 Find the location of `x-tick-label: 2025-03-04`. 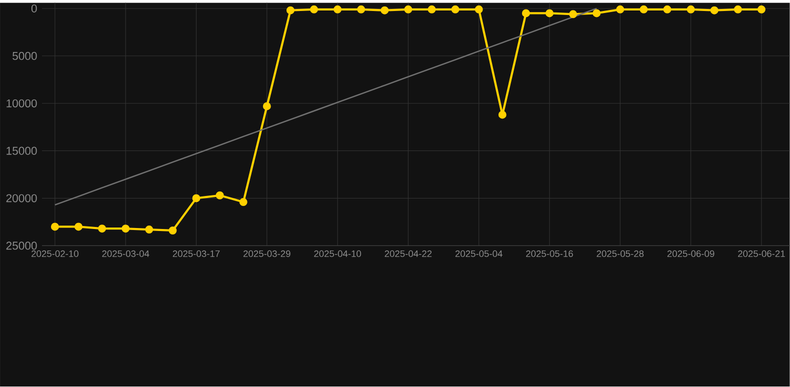

x-tick-label: 2025-03-04 is located at coordinates (126, 254).